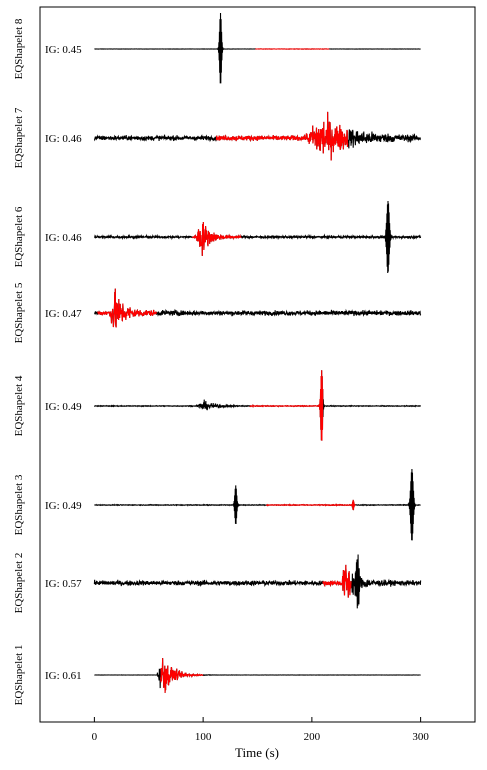 This screenshot has height=770, width=487. I want to click on trace-group: IG: 0.49 EQShapelet 4, so click(217, 405).